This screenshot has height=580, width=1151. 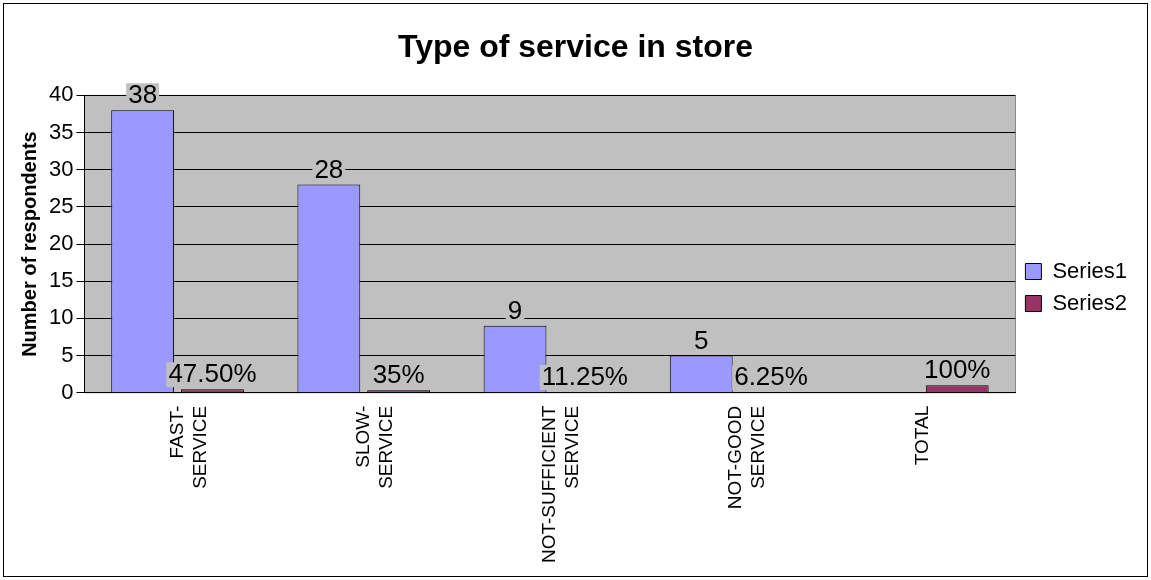 What do you see at coordinates (187, 447) in the screenshot?
I see `x-tick-label: FAST-SERVICE` at bounding box center [187, 447].